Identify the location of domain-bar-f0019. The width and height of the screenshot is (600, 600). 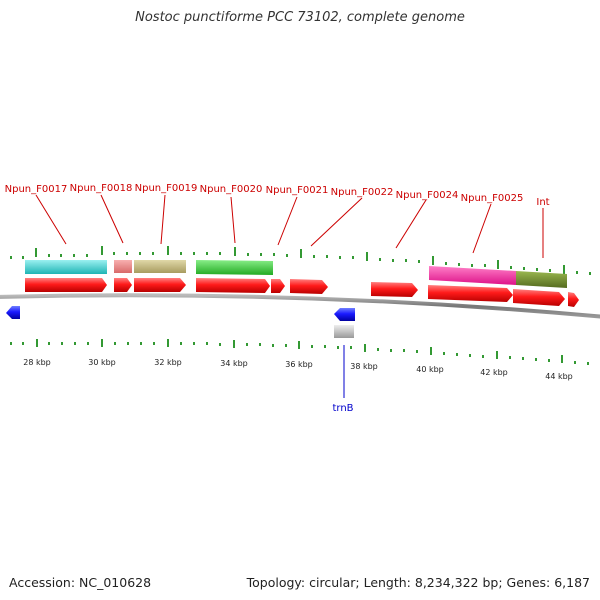
(160, 266).